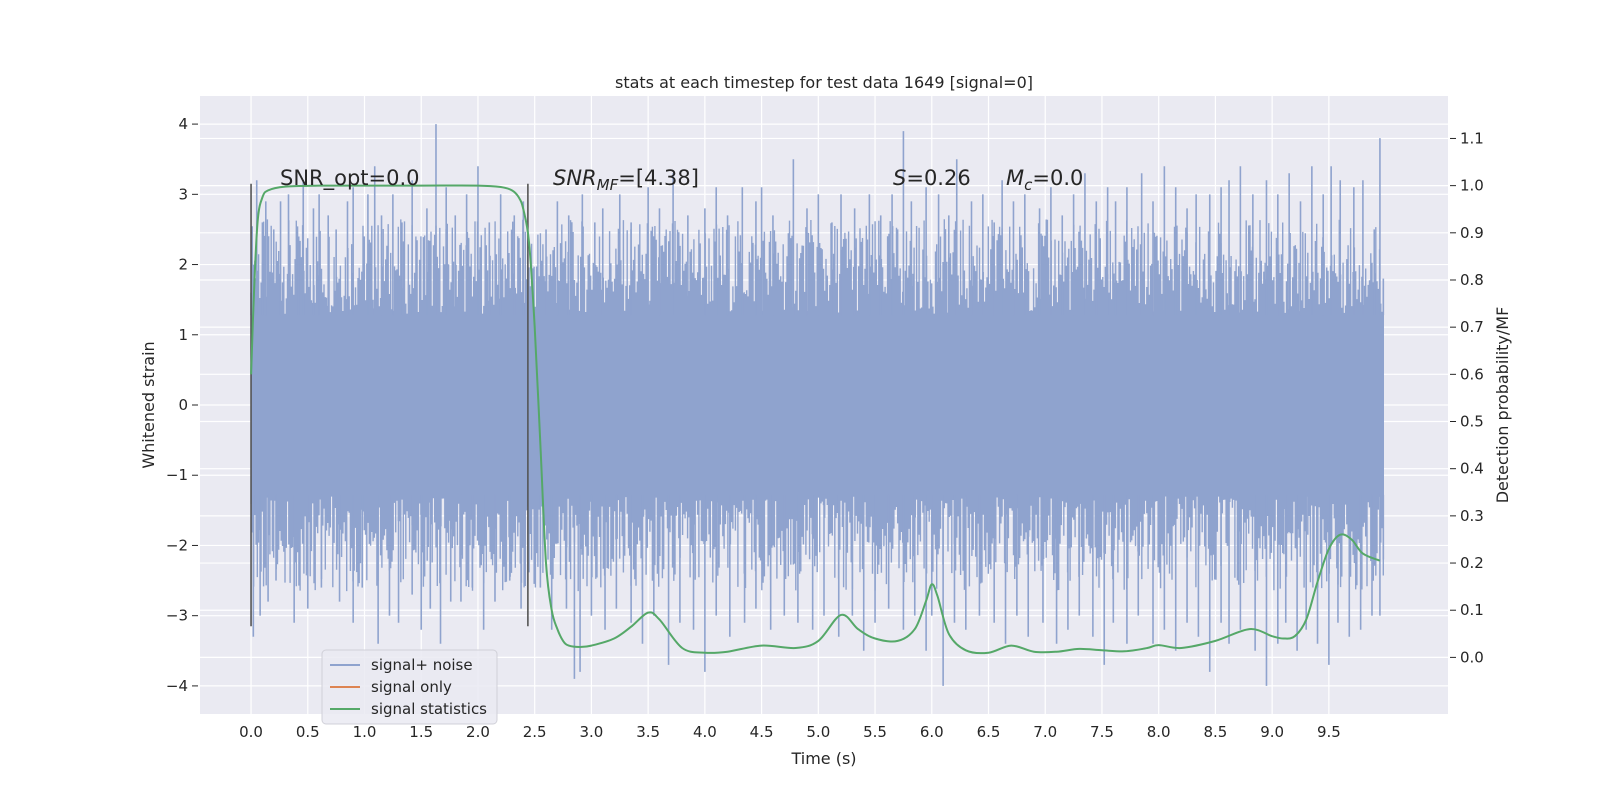 The width and height of the screenshot is (1600, 800). Describe the element at coordinates (478, 732) in the screenshot. I see `x-tick-label: 2.0` at that location.